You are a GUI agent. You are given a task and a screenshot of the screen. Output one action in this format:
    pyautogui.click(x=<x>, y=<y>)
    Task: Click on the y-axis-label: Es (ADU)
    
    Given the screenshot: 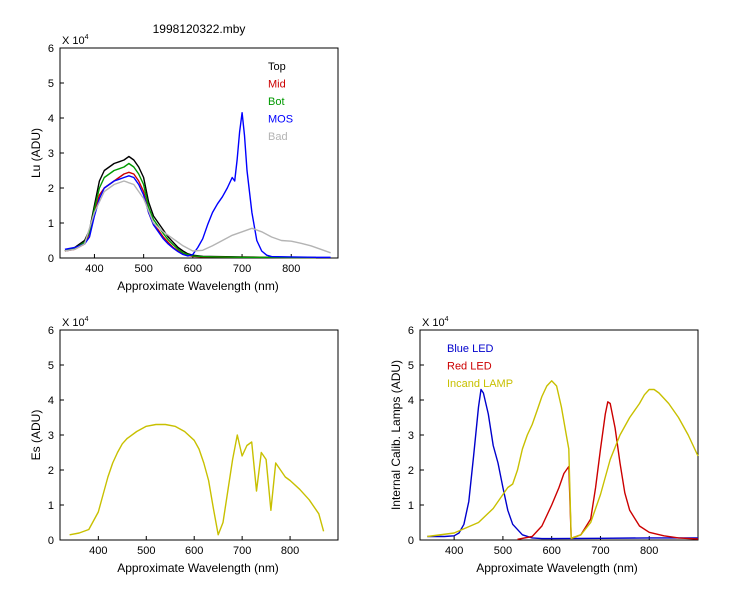 What is the action you would take?
    pyautogui.click(x=36, y=435)
    